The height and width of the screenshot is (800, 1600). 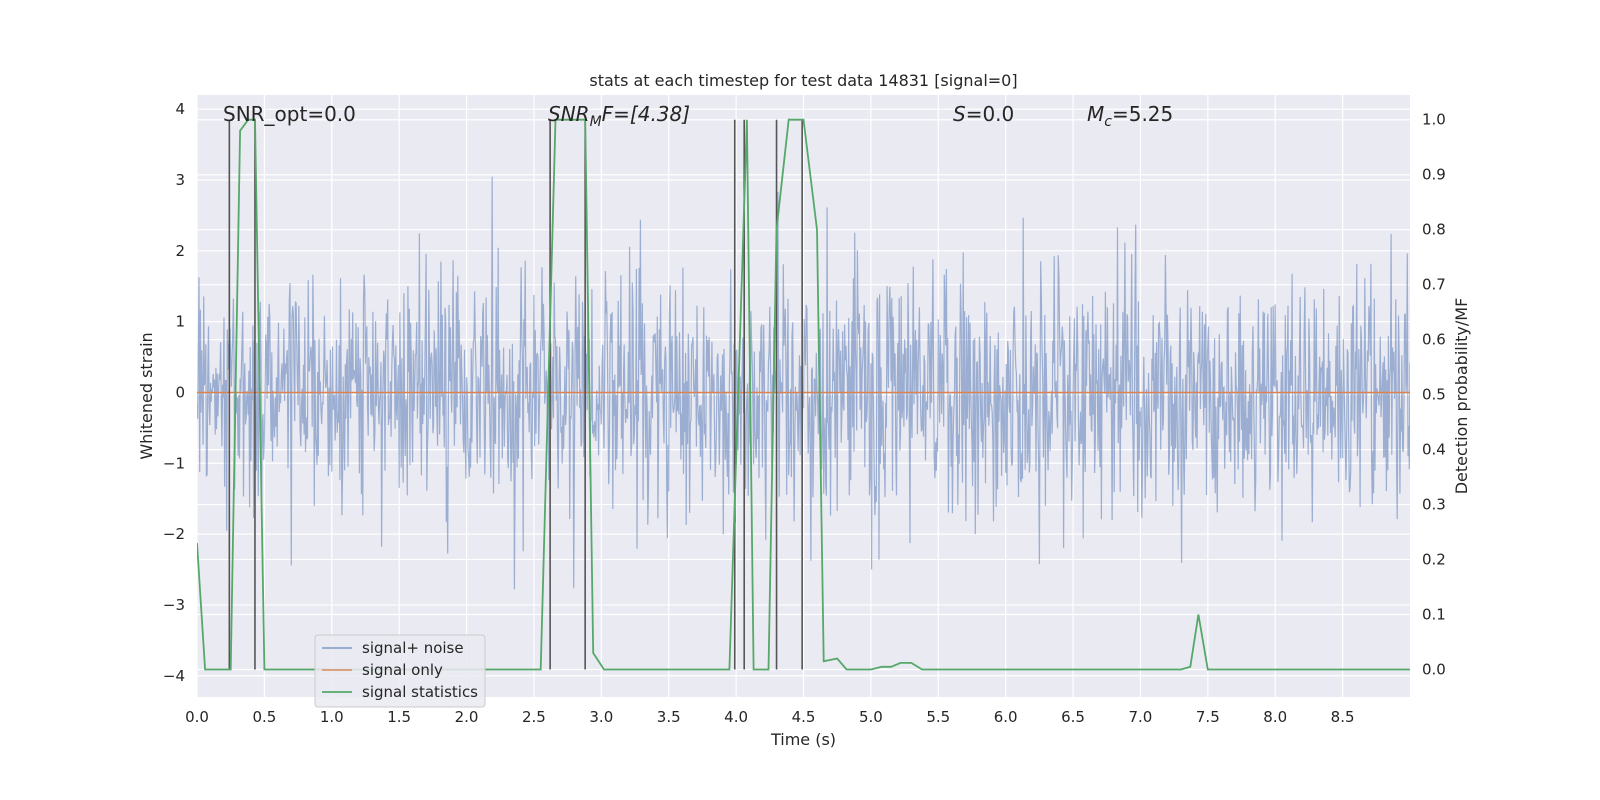 What do you see at coordinates (1275, 717) in the screenshot?
I see `x-tick-label: 8.0` at bounding box center [1275, 717].